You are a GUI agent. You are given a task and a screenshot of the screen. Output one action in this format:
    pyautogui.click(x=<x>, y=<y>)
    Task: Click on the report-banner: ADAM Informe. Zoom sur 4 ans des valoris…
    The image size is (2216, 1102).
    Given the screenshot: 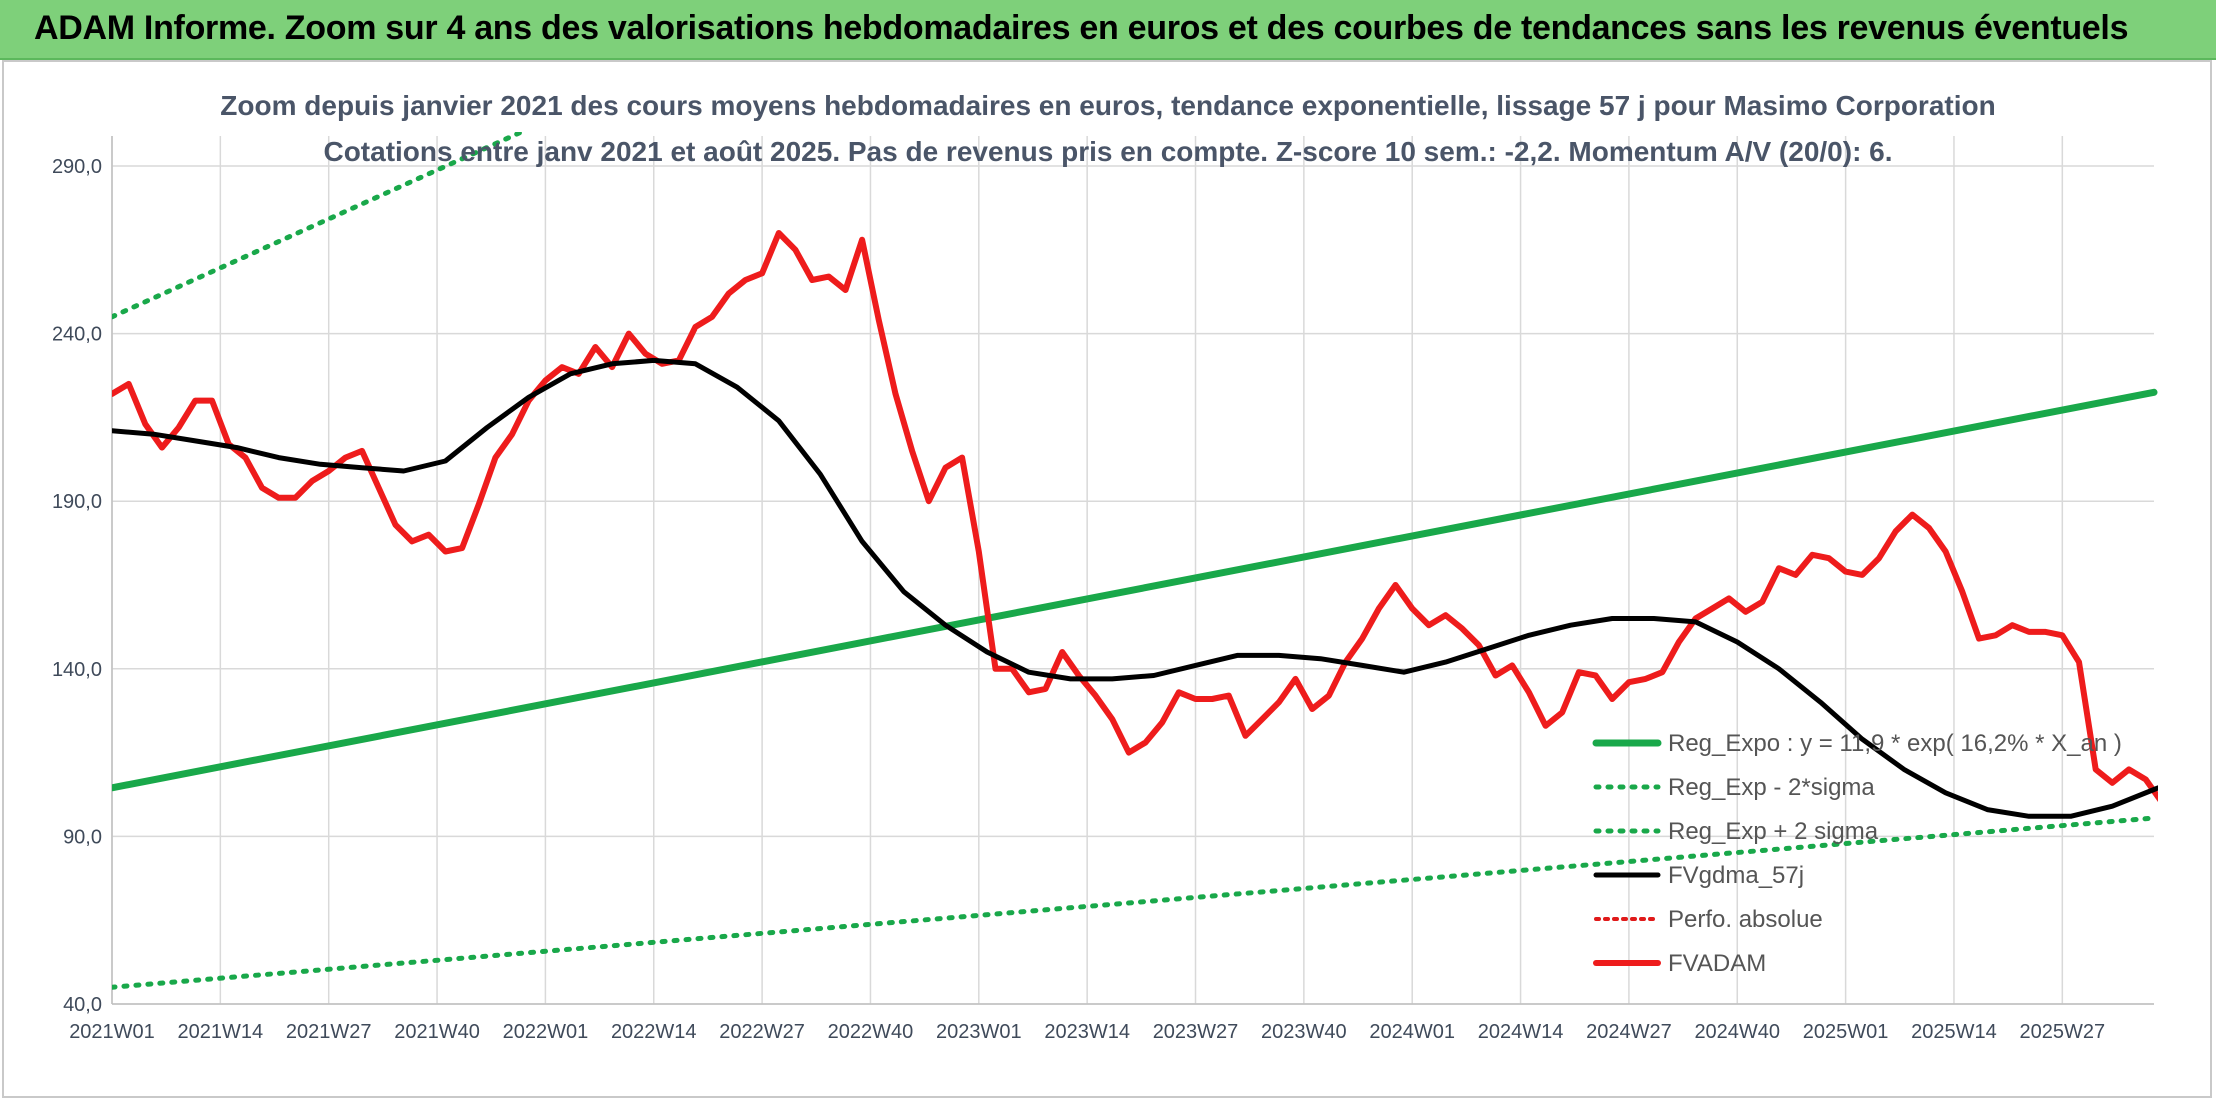 What is the action you would take?
    pyautogui.click(x=1108, y=30)
    